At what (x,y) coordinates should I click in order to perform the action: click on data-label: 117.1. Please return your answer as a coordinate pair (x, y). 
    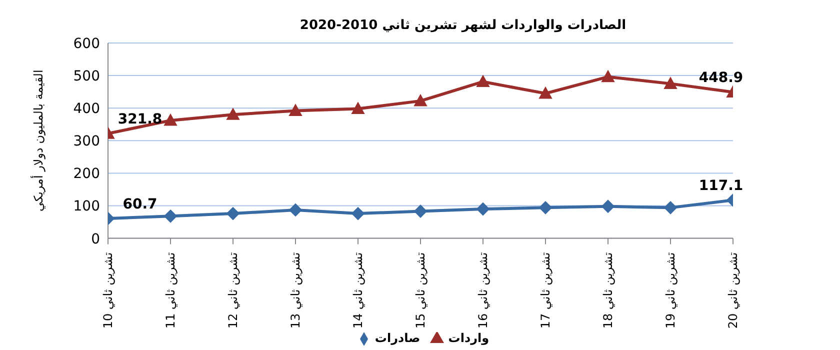
    Looking at the image, I should click on (721, 186).